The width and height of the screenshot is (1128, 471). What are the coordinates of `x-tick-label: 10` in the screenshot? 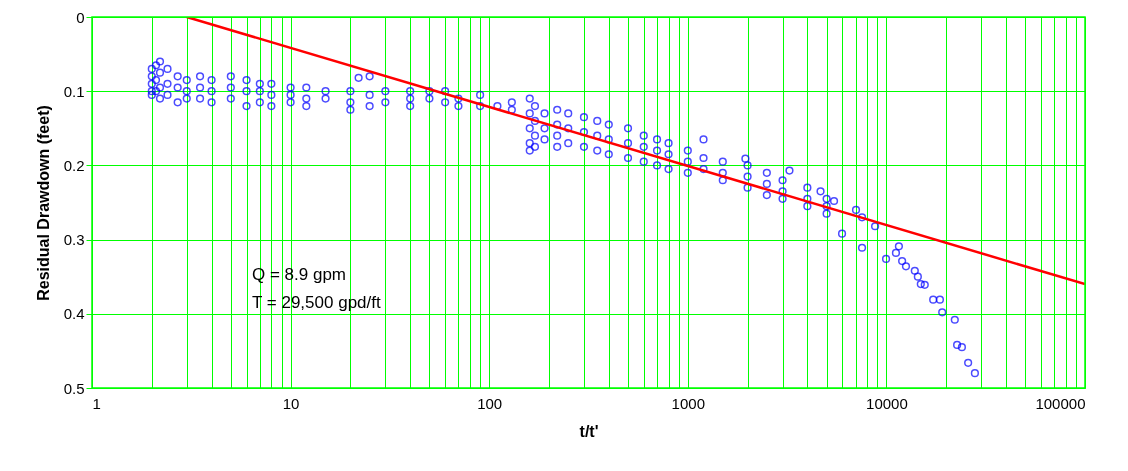 It's located at (291, 403).